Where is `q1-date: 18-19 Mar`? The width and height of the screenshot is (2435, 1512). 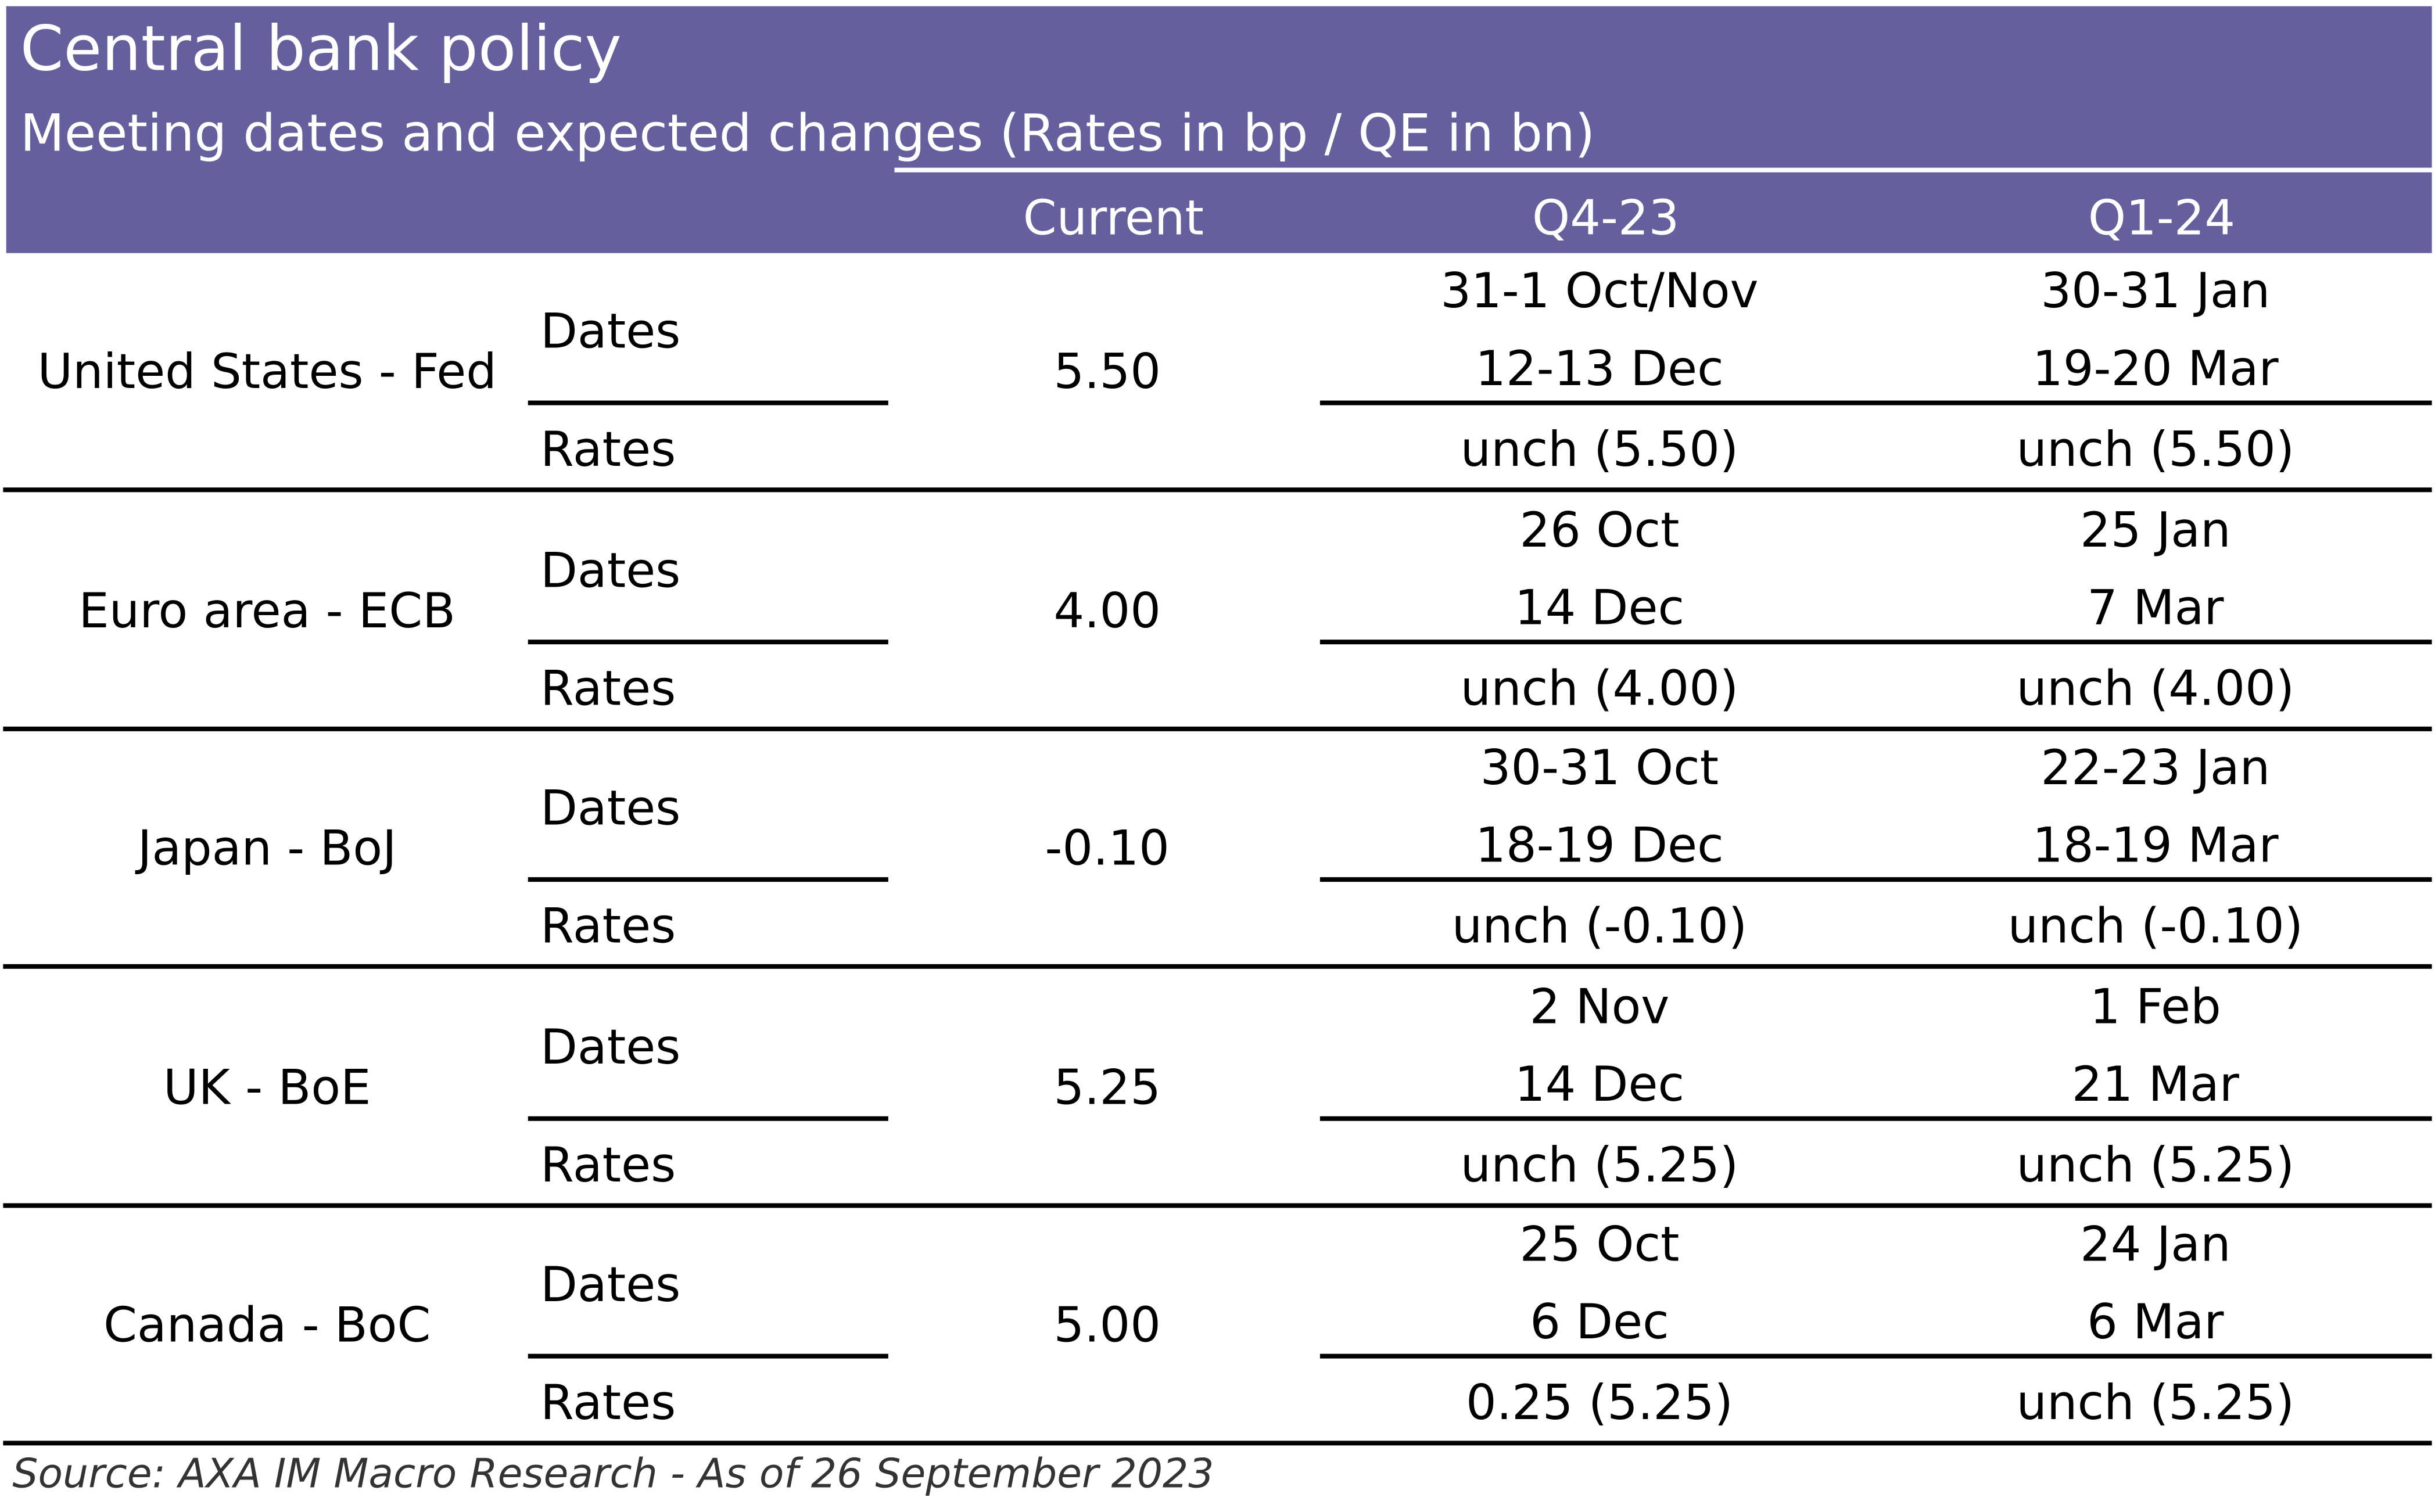
q1-date: 18-19 Mar is located at coordinates (2155, 846).